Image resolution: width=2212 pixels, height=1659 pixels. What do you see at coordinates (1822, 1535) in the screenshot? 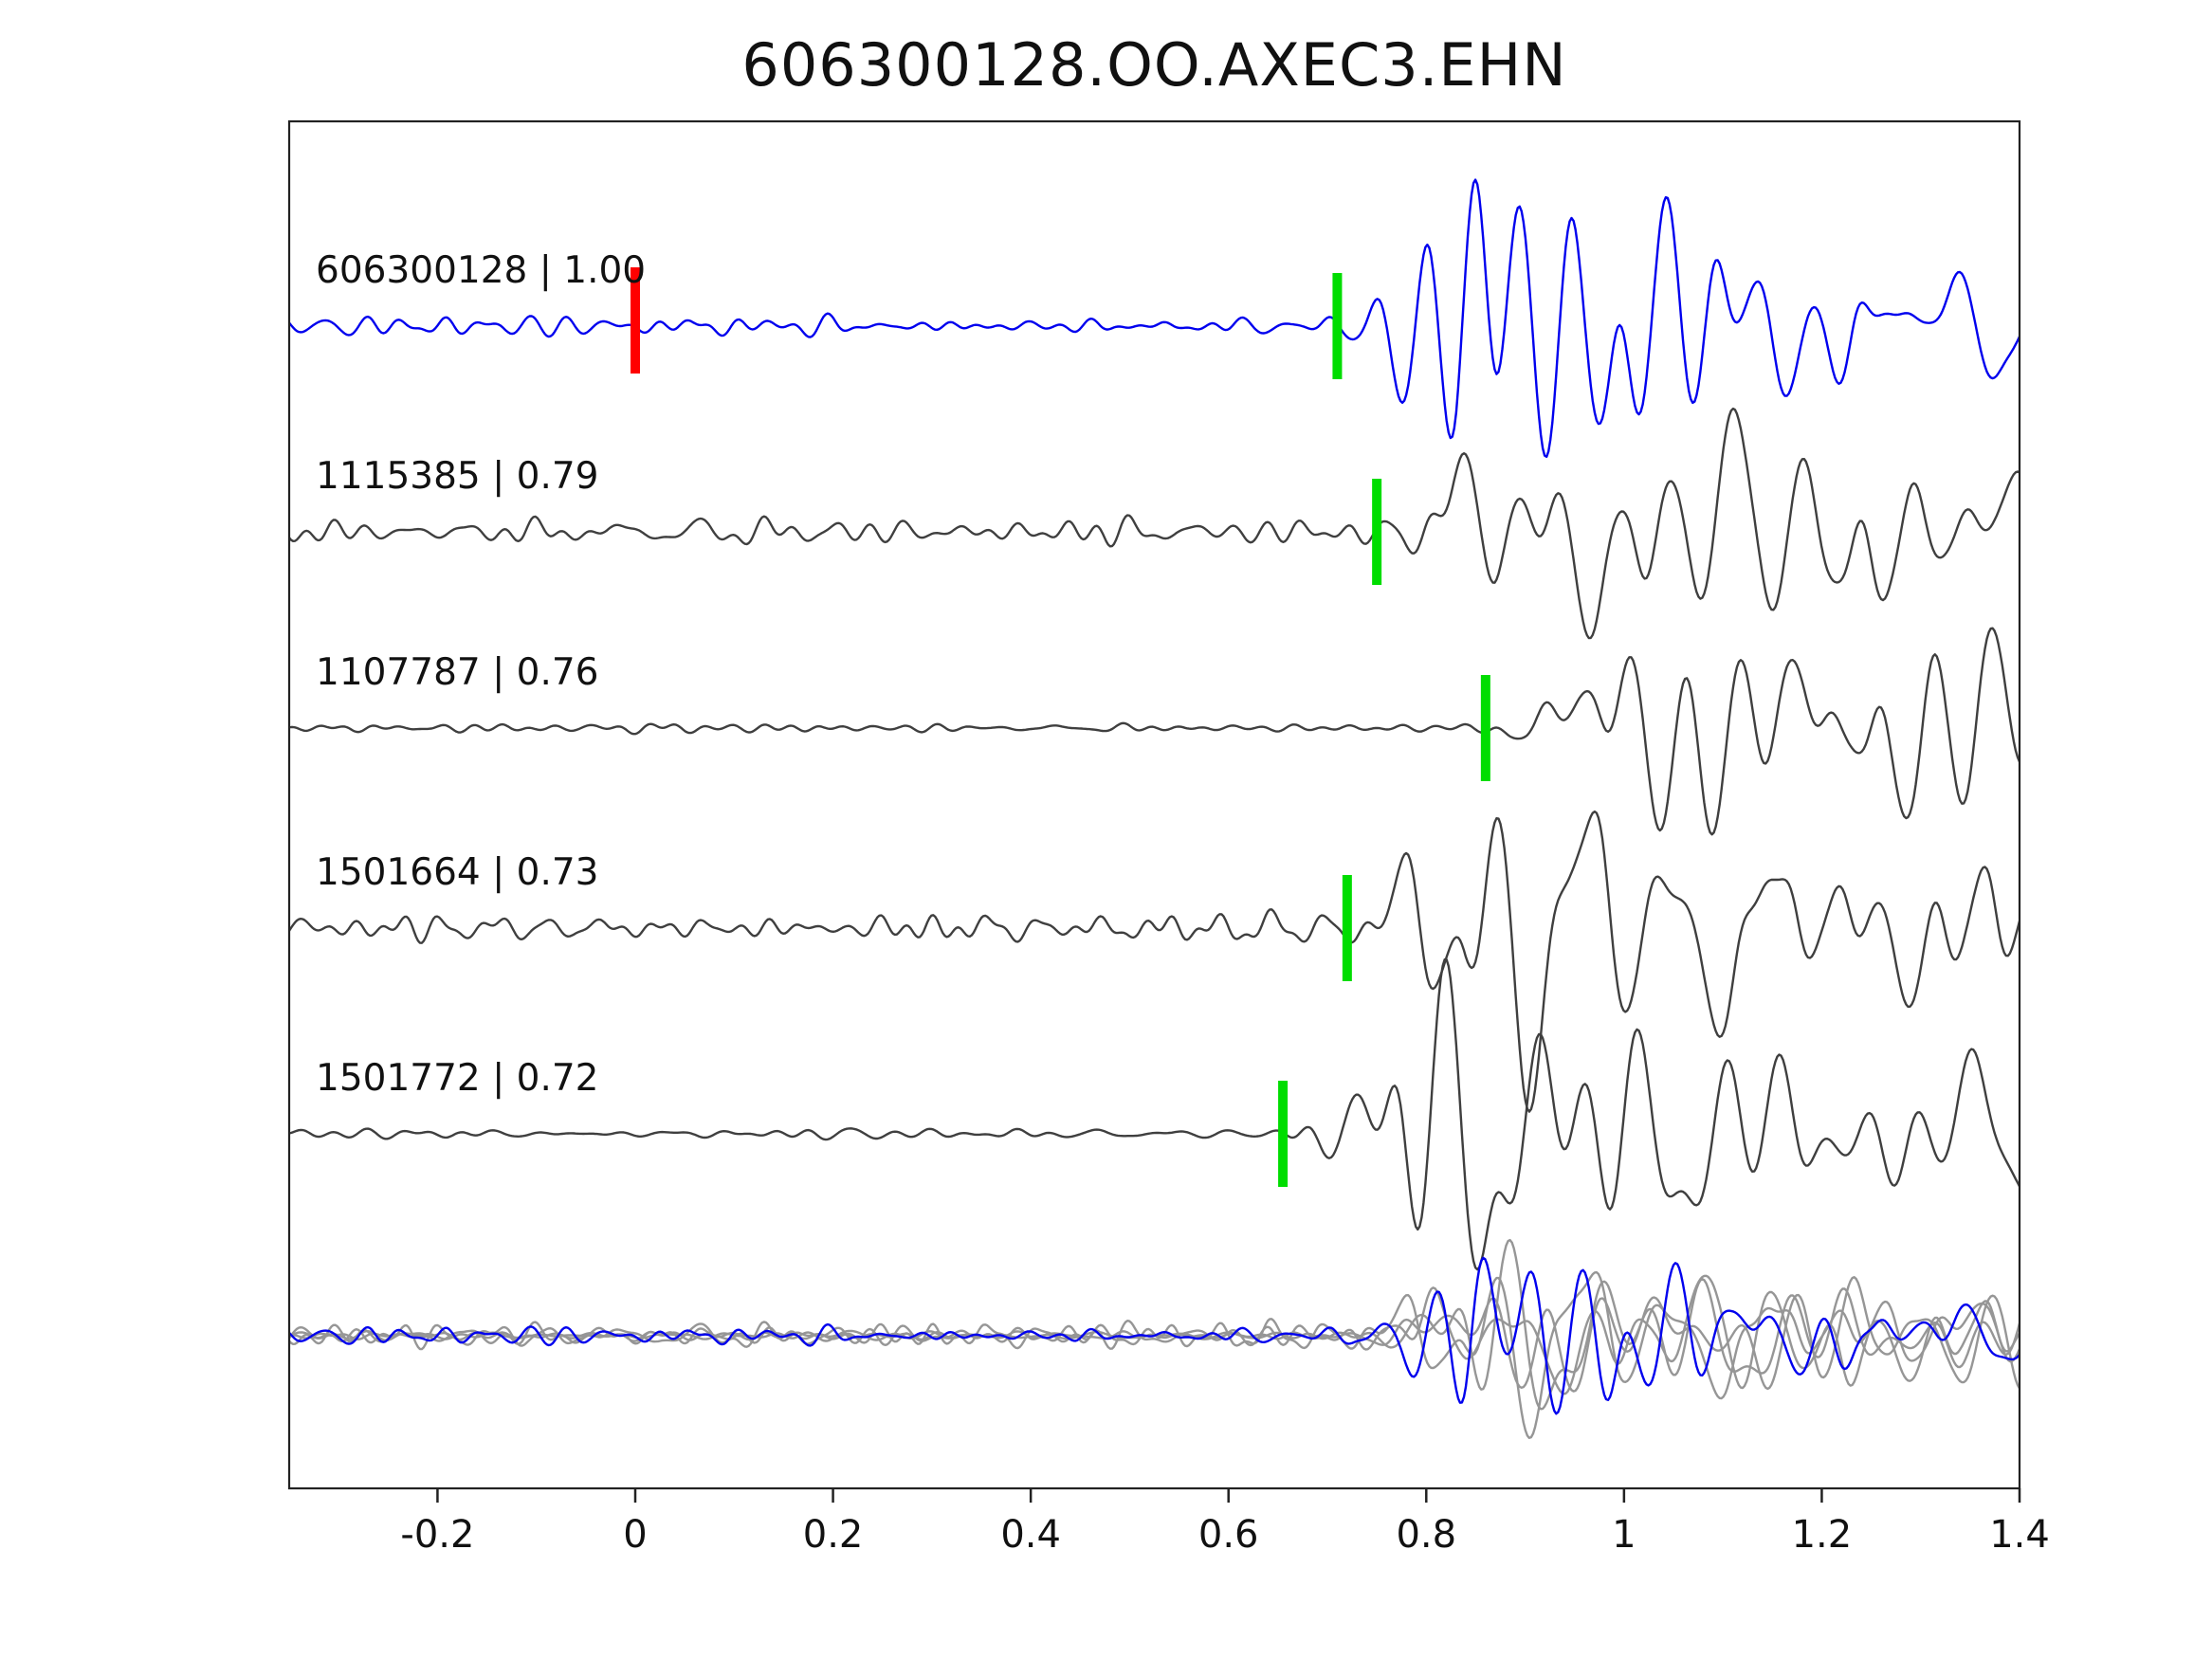
I see `x-tick-label-1.2: 1.2` at bounding box center [1822, 1535].